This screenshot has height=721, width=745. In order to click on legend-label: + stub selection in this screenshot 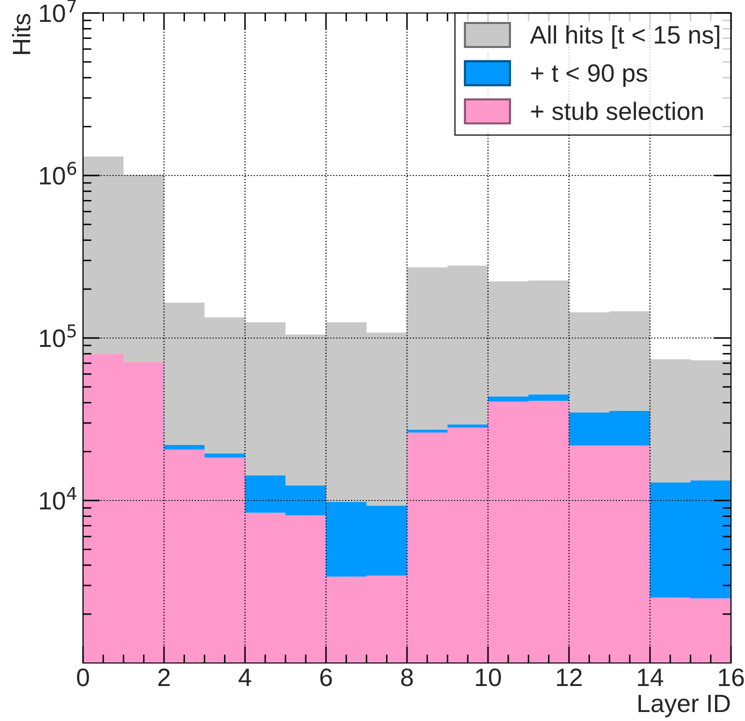, I will do `click(617, 111)`.